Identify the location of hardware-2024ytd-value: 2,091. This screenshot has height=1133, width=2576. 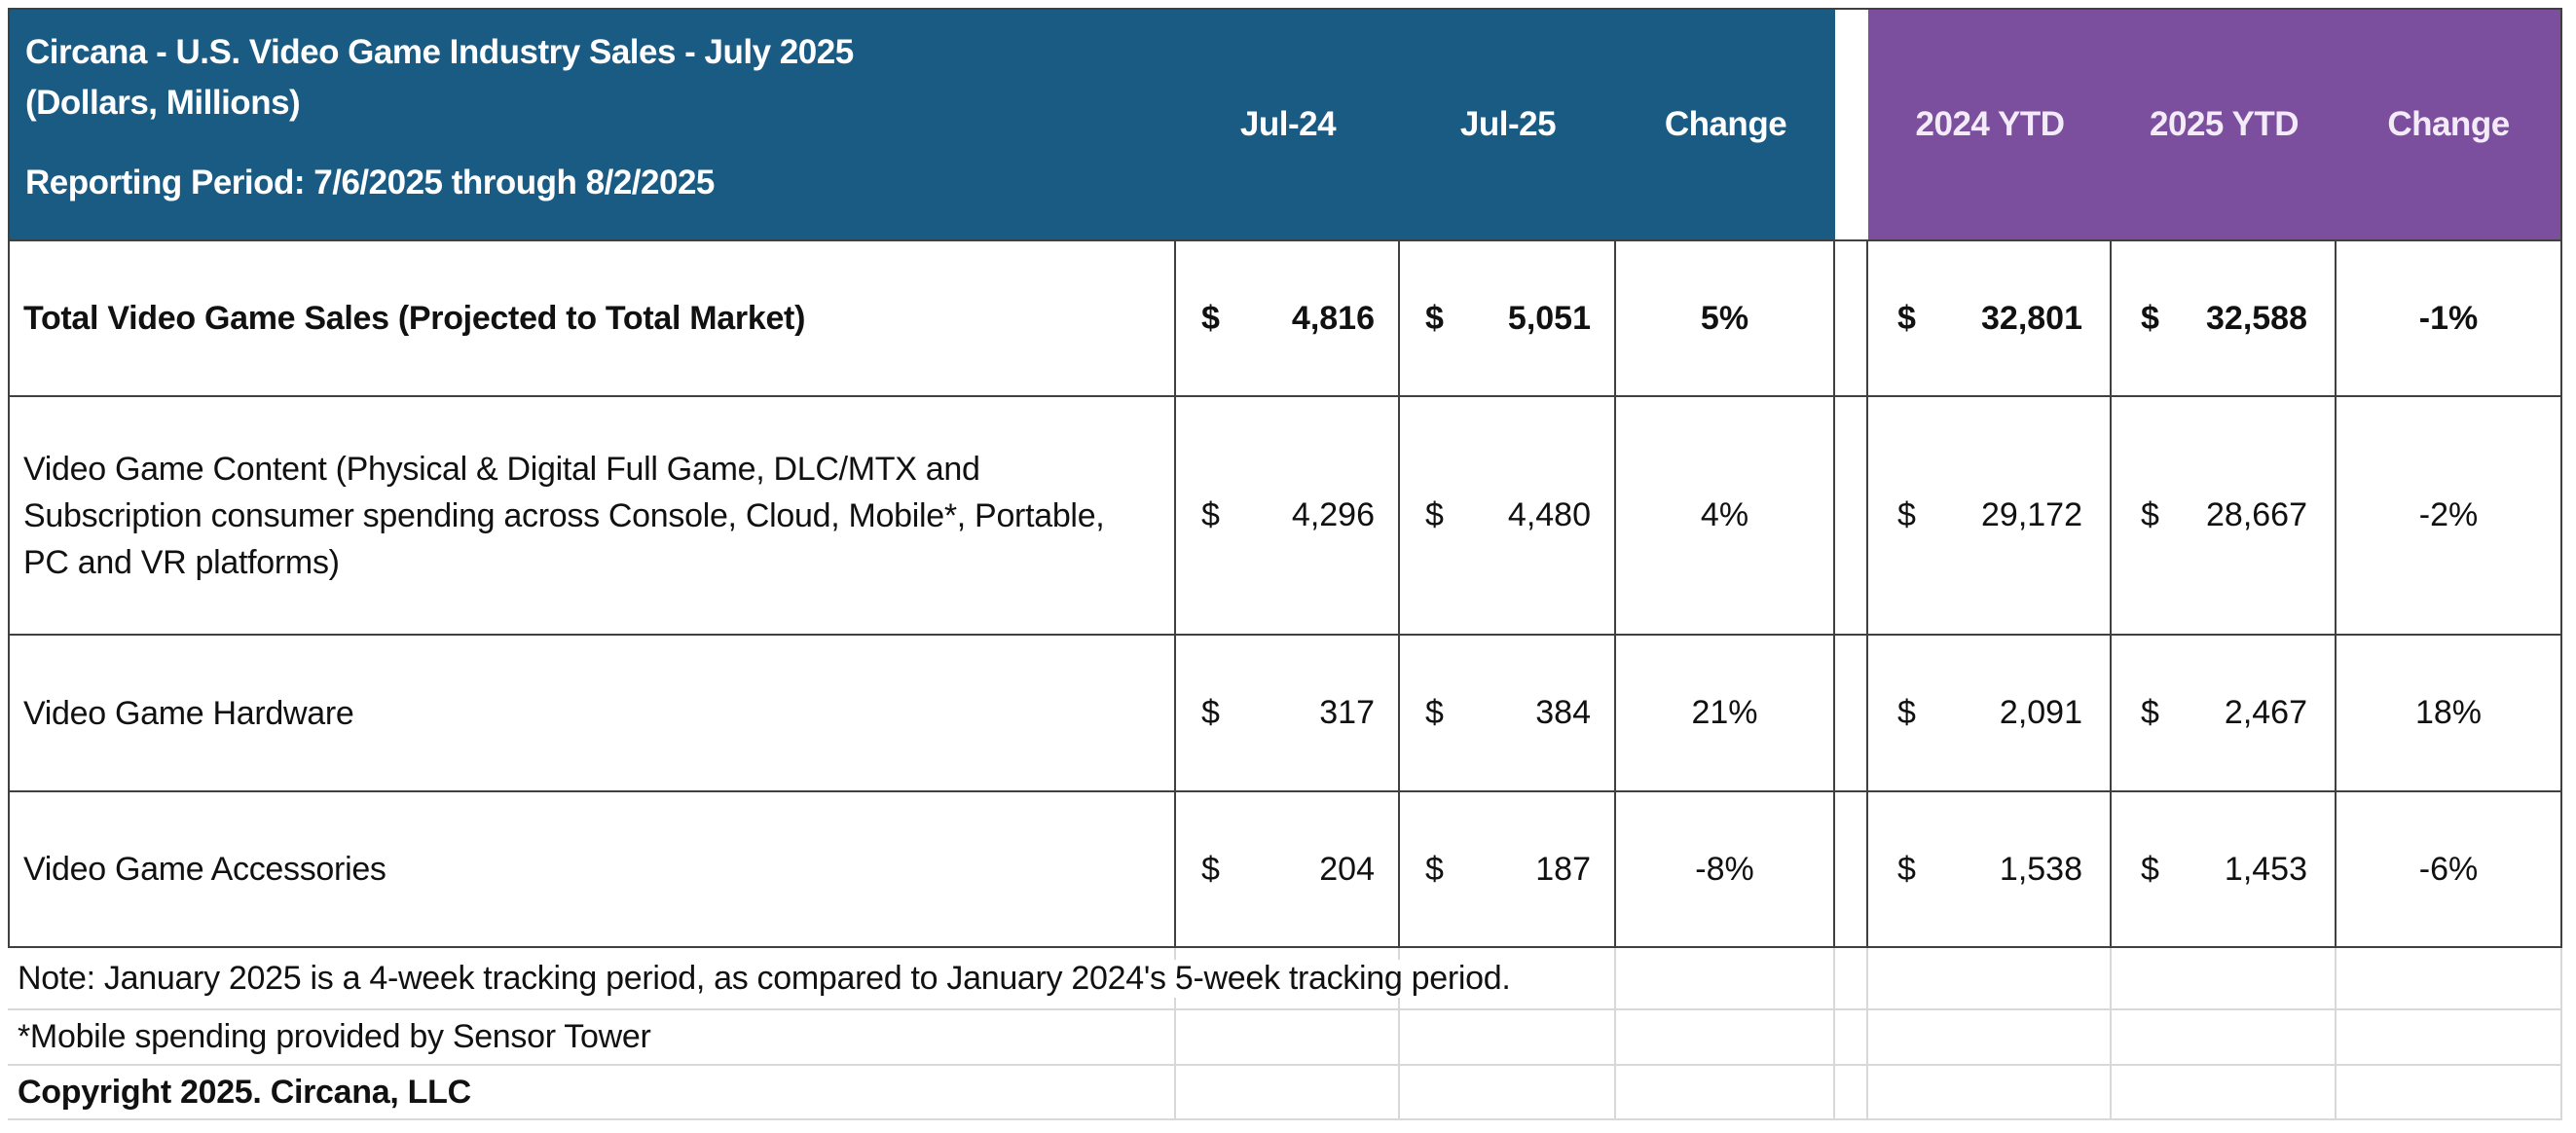
(2040, 712).